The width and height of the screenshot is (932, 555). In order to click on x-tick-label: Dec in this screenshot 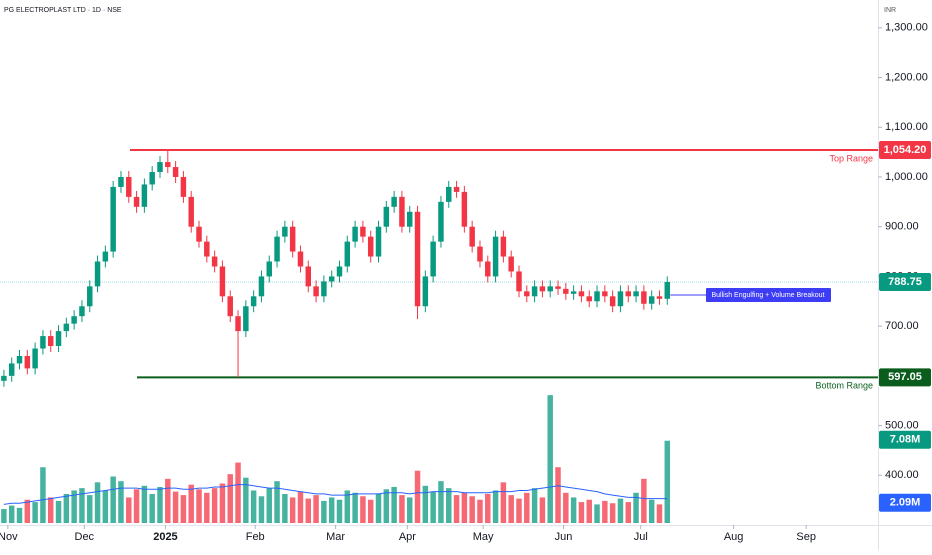, I will do `click(85, 537)`.